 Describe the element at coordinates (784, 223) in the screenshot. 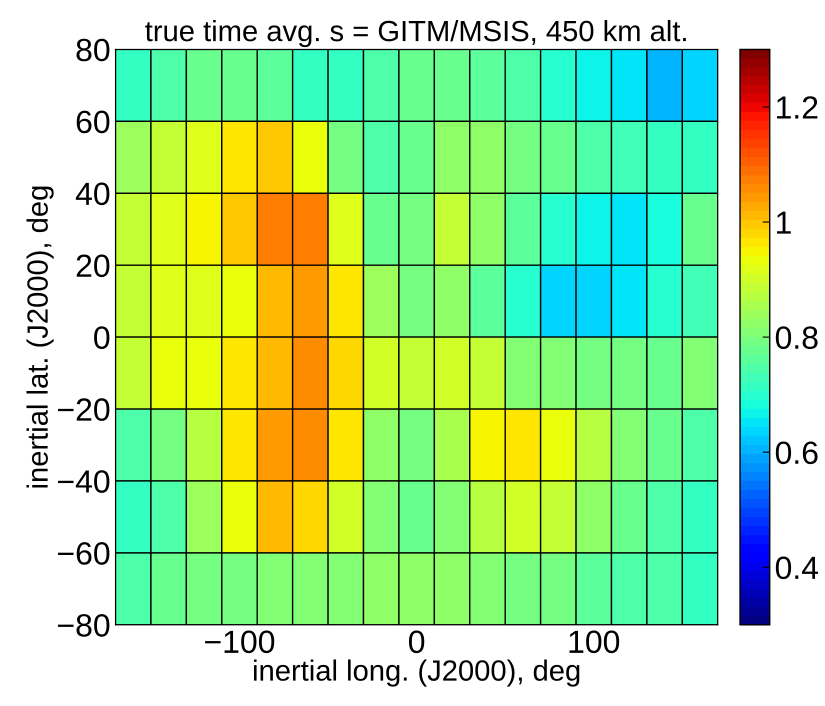

I see `color-bar-label: 1` at that location.